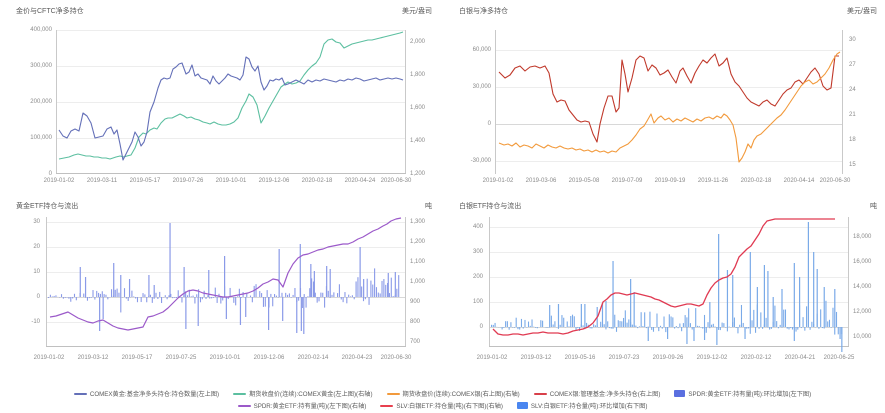  I want to click on series-paths-silver-net-long, so click(669, 107).